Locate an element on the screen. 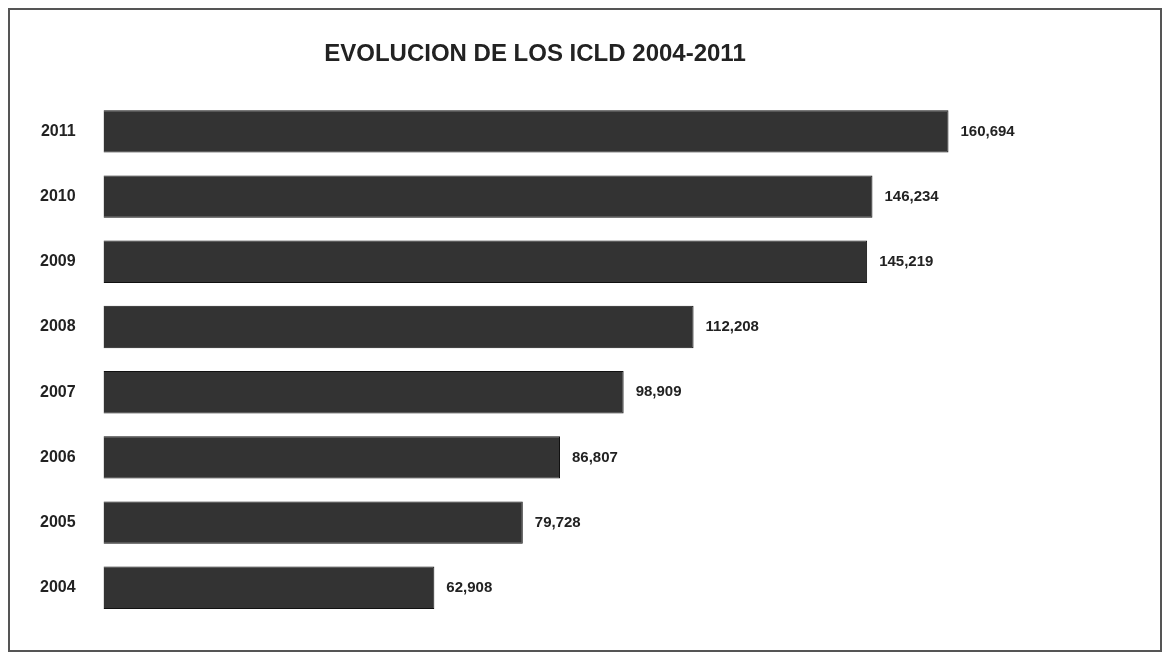 The height and width of the screenshot is (668, 1171). y-tick-label: 2006 is located at coordinates (58, 456).